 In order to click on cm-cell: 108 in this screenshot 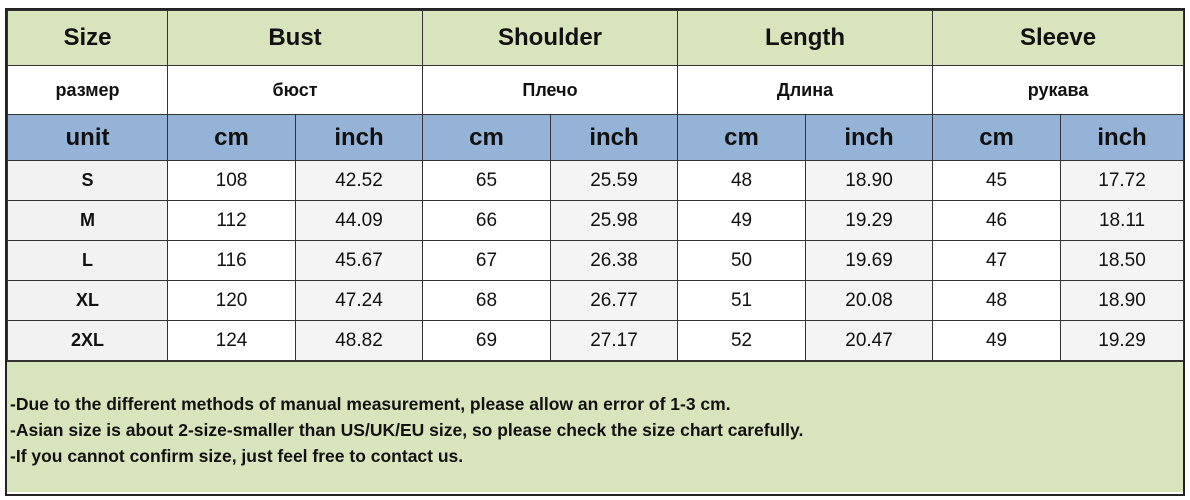, I will do `click(231, 180)`.